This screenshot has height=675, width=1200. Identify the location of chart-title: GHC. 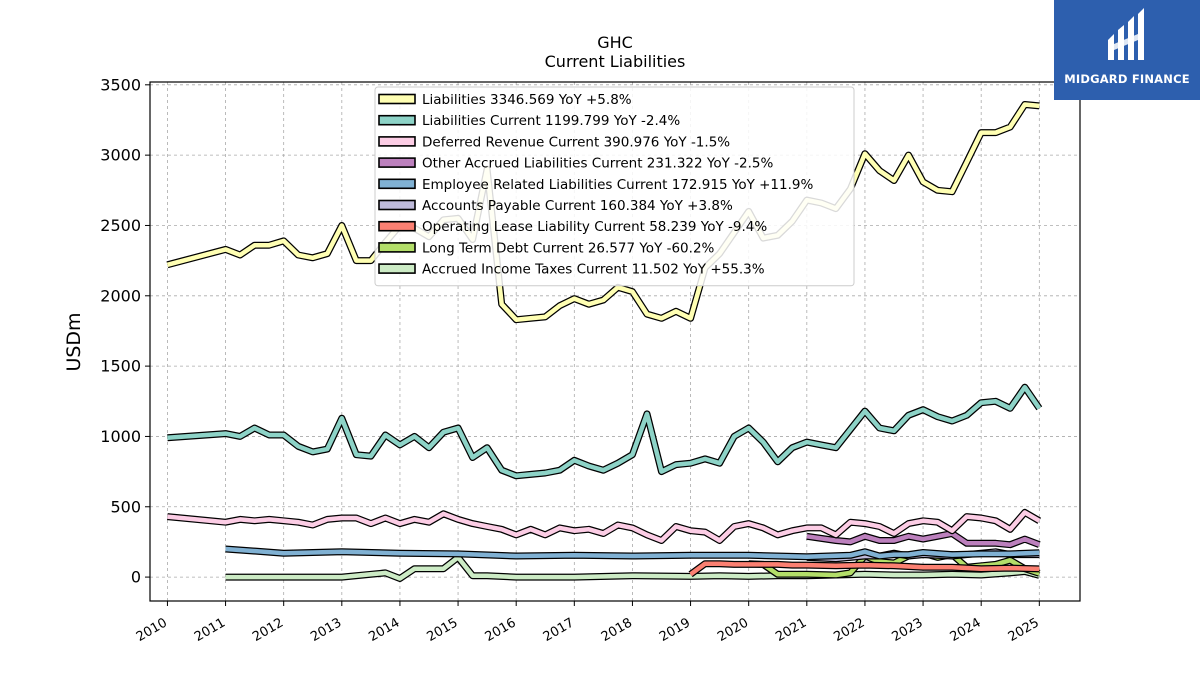
(615, 42).